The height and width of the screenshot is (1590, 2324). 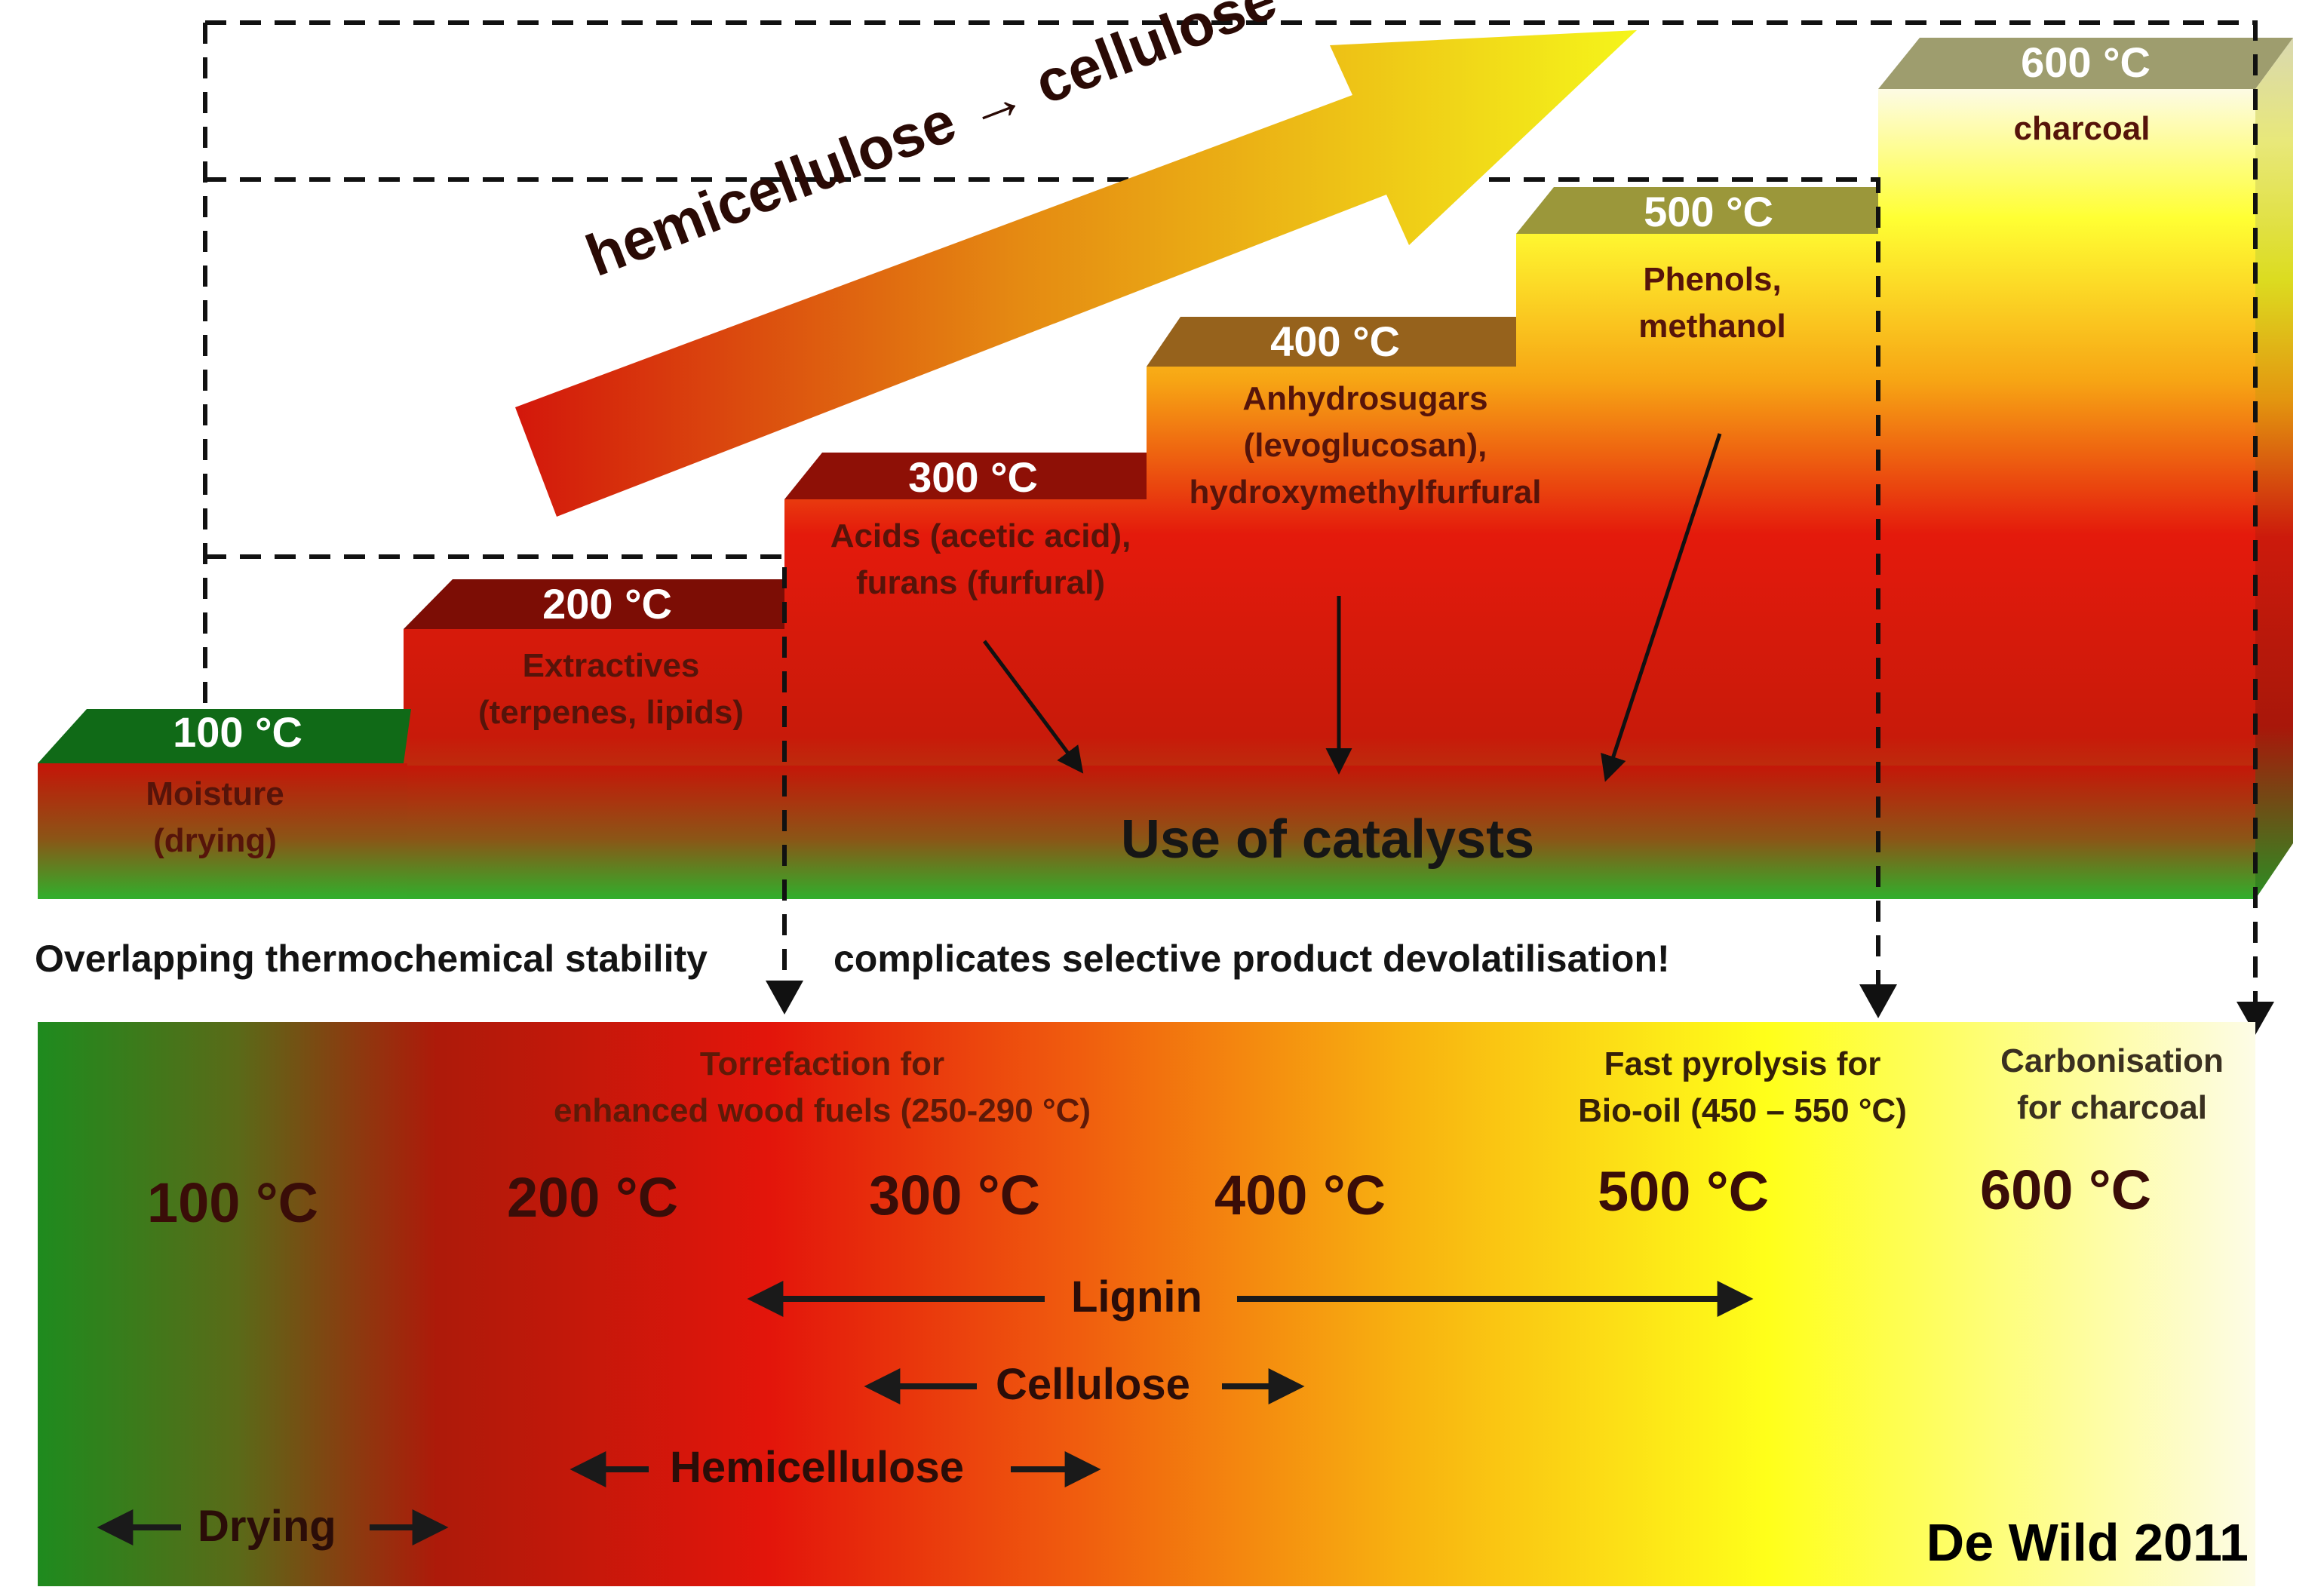 I want to click on scale-200: 200 °C, so click(x=593, y=1197).